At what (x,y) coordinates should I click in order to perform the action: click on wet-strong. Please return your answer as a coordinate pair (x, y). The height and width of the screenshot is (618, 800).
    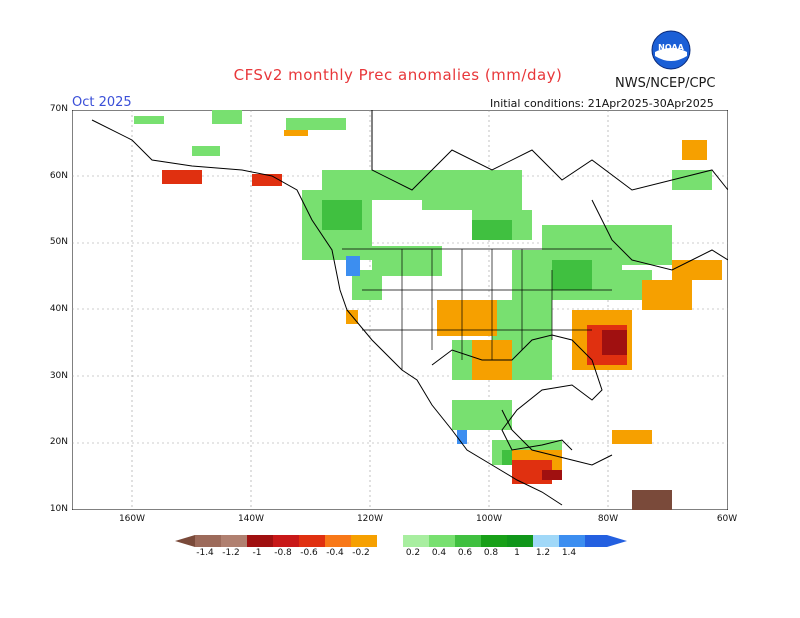
    Looking at the image, I should click on (457, 332).